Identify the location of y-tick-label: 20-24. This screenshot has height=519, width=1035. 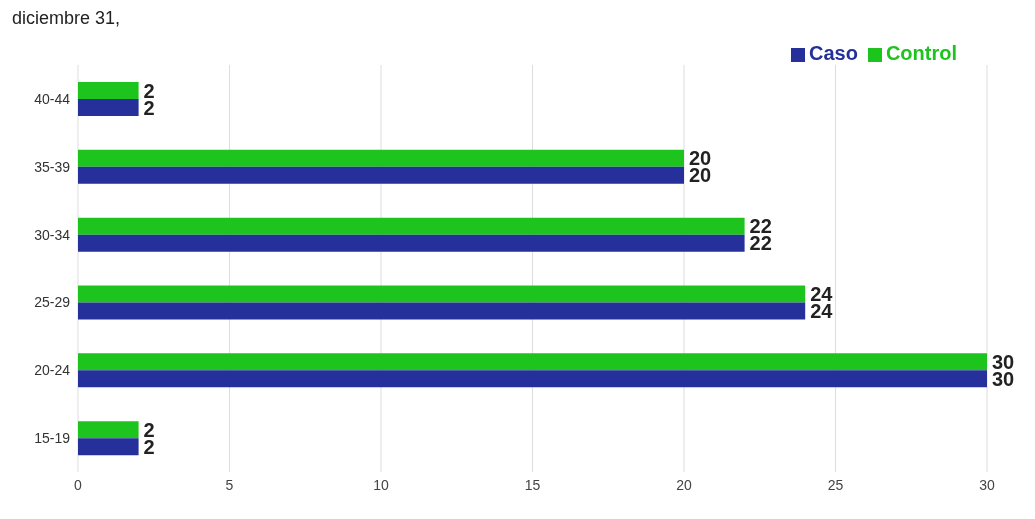
(52, 370).